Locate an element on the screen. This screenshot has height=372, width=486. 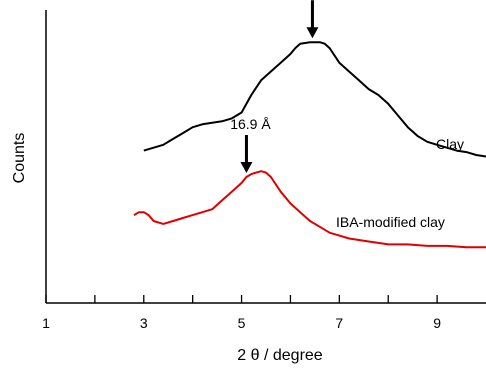
peak-annotations: 12.6 Å16.9 Å is located at coordinates (274, 87).